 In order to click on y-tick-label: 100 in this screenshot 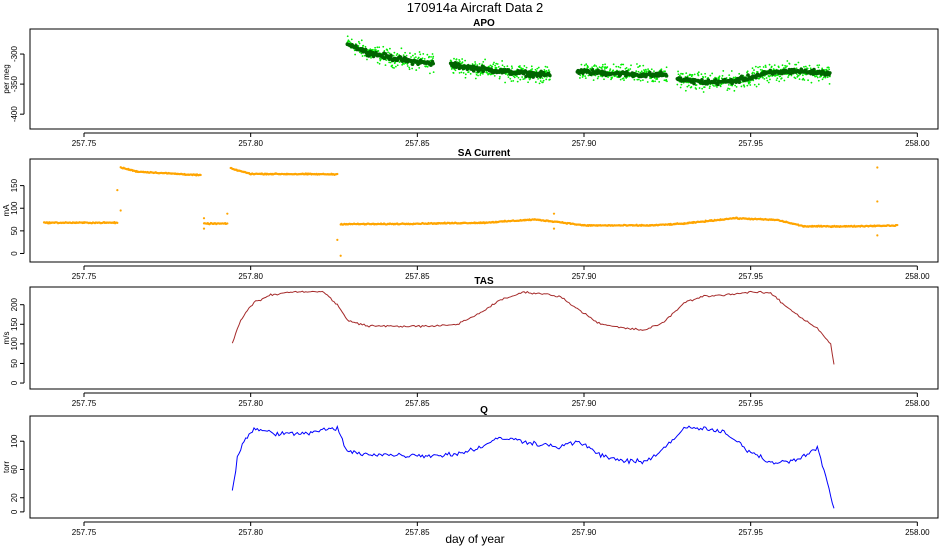, I will do `click(14, 344)`.